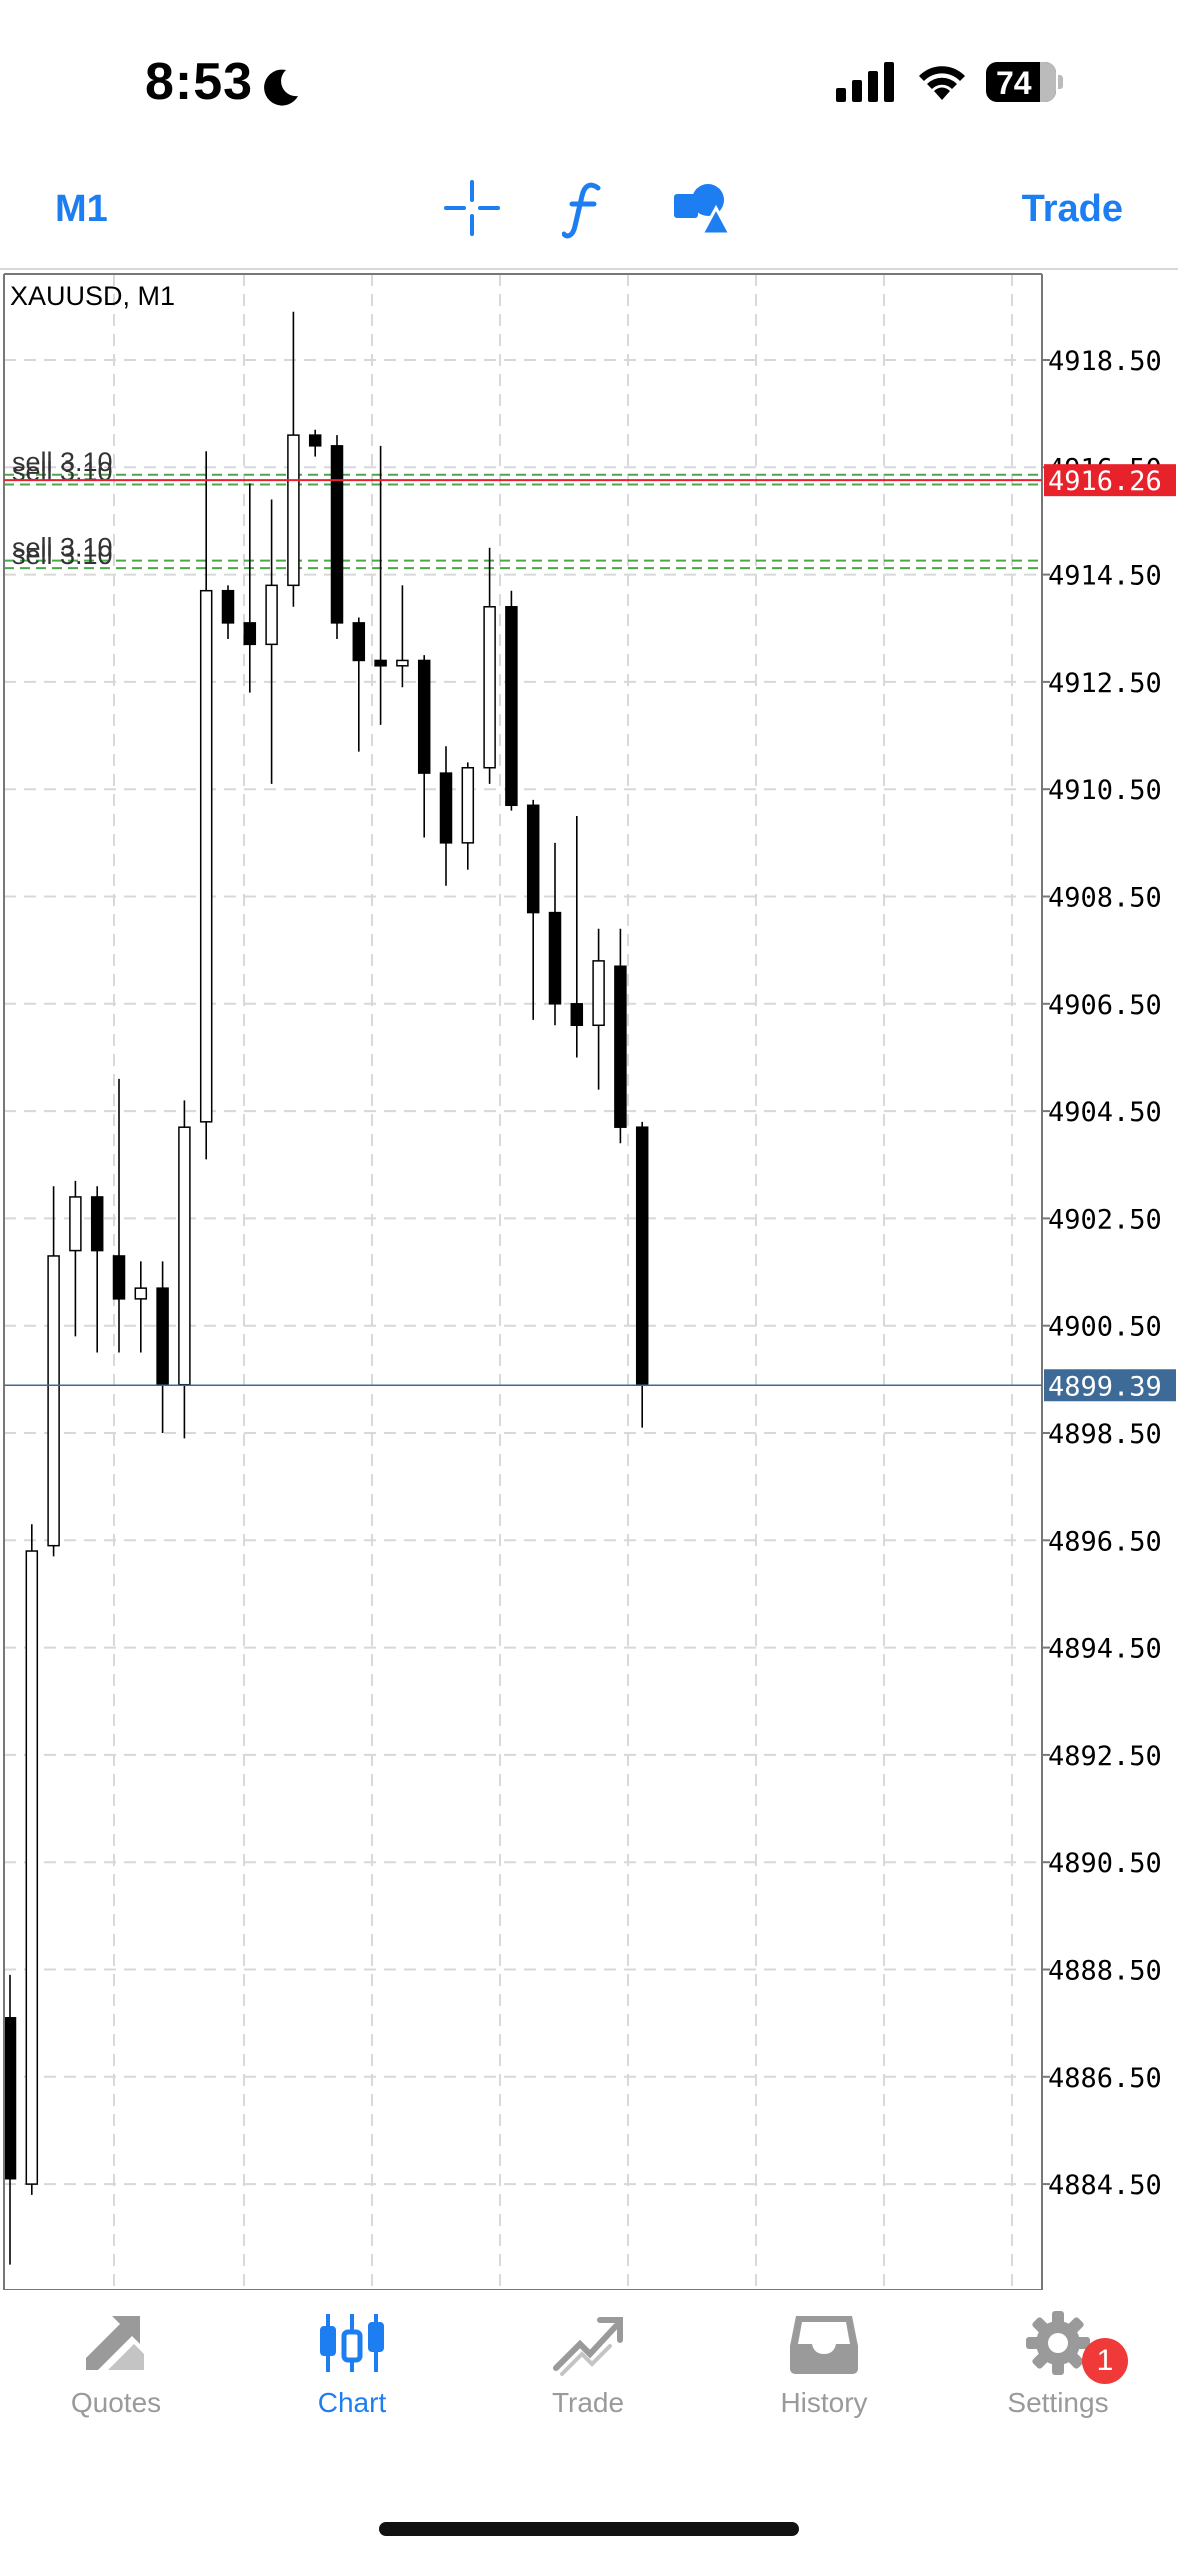  Describe the element at coordinates (1105, 1005) in the screenshot. I see `price-tick-label: 4906.50` at that location.